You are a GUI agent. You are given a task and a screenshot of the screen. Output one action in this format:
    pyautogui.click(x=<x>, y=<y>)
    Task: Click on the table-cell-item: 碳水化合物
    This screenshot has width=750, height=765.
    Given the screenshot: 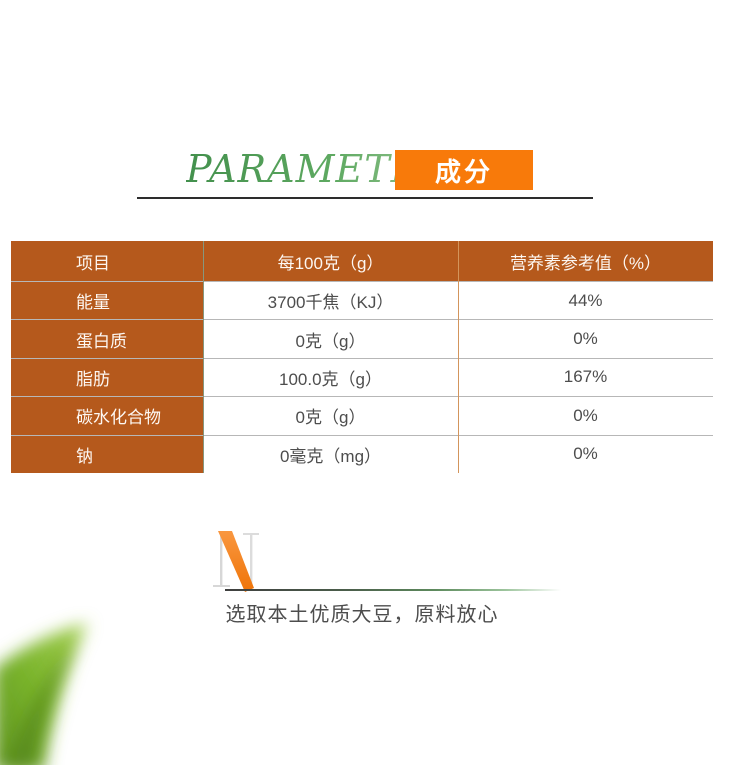 What is the action you would take?
    pyautogui.click(x=107, y=416)
    